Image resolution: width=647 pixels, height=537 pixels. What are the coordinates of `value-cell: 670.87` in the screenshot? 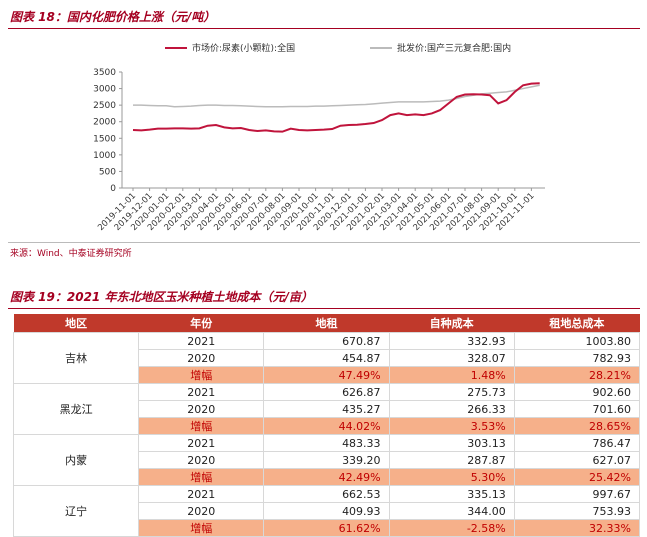 It's located at (326, 341).